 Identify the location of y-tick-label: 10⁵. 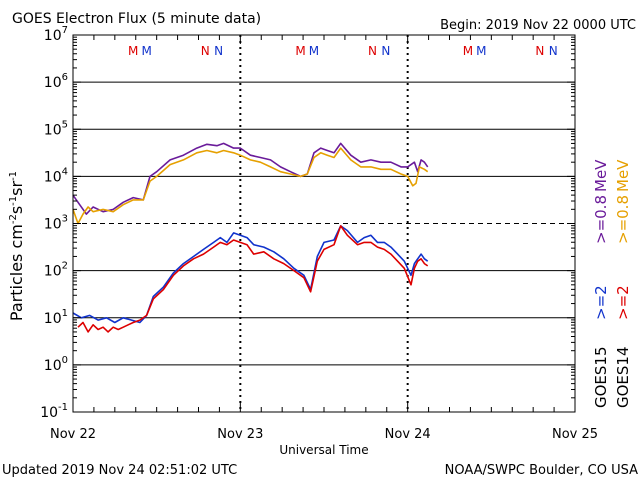
(56, 128).